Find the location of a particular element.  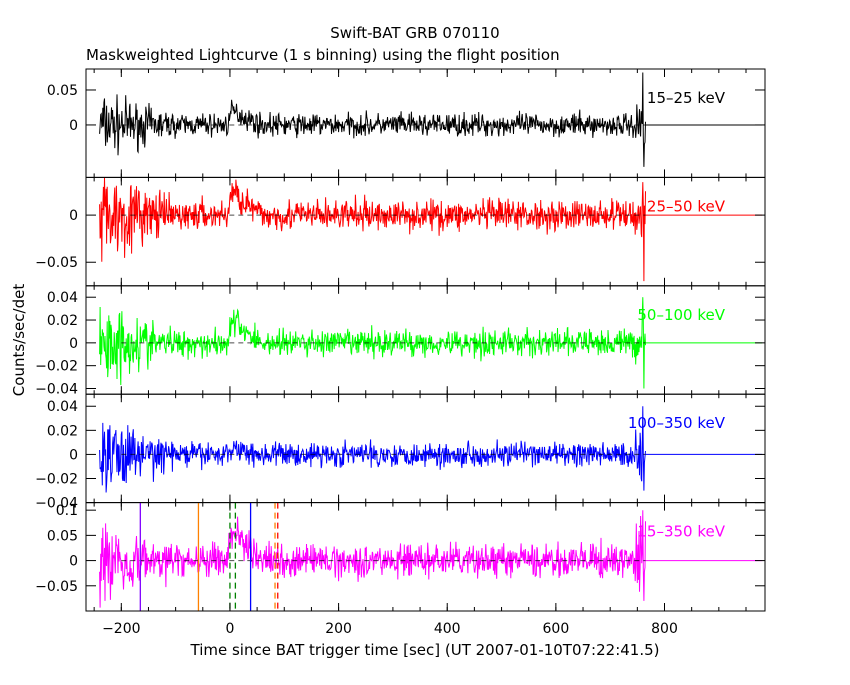

x-tick-label: 600 is located at coordinates (556, 629).